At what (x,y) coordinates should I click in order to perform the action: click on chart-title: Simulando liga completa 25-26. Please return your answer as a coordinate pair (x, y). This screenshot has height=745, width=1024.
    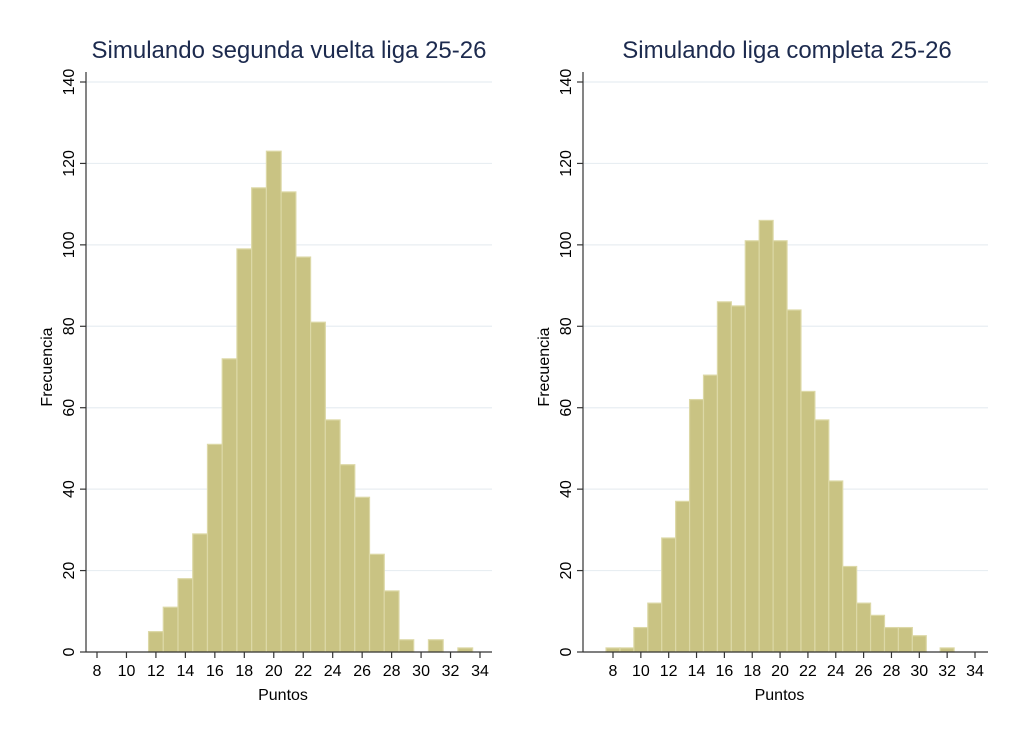
    Looking at the image, I should click on (787, 50).